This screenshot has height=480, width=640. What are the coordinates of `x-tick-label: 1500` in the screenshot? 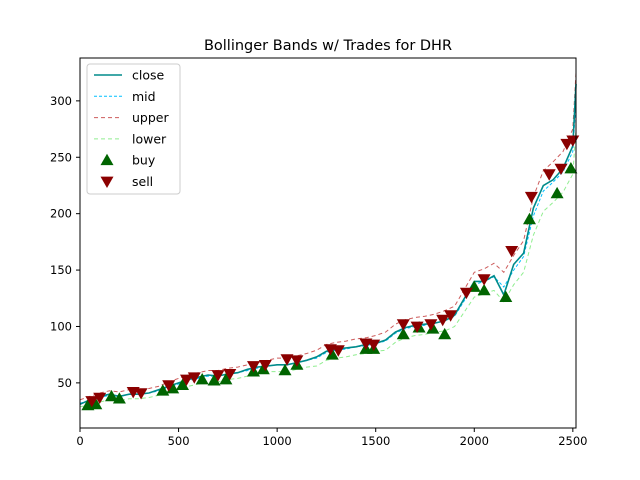 It's located at (375, 441).